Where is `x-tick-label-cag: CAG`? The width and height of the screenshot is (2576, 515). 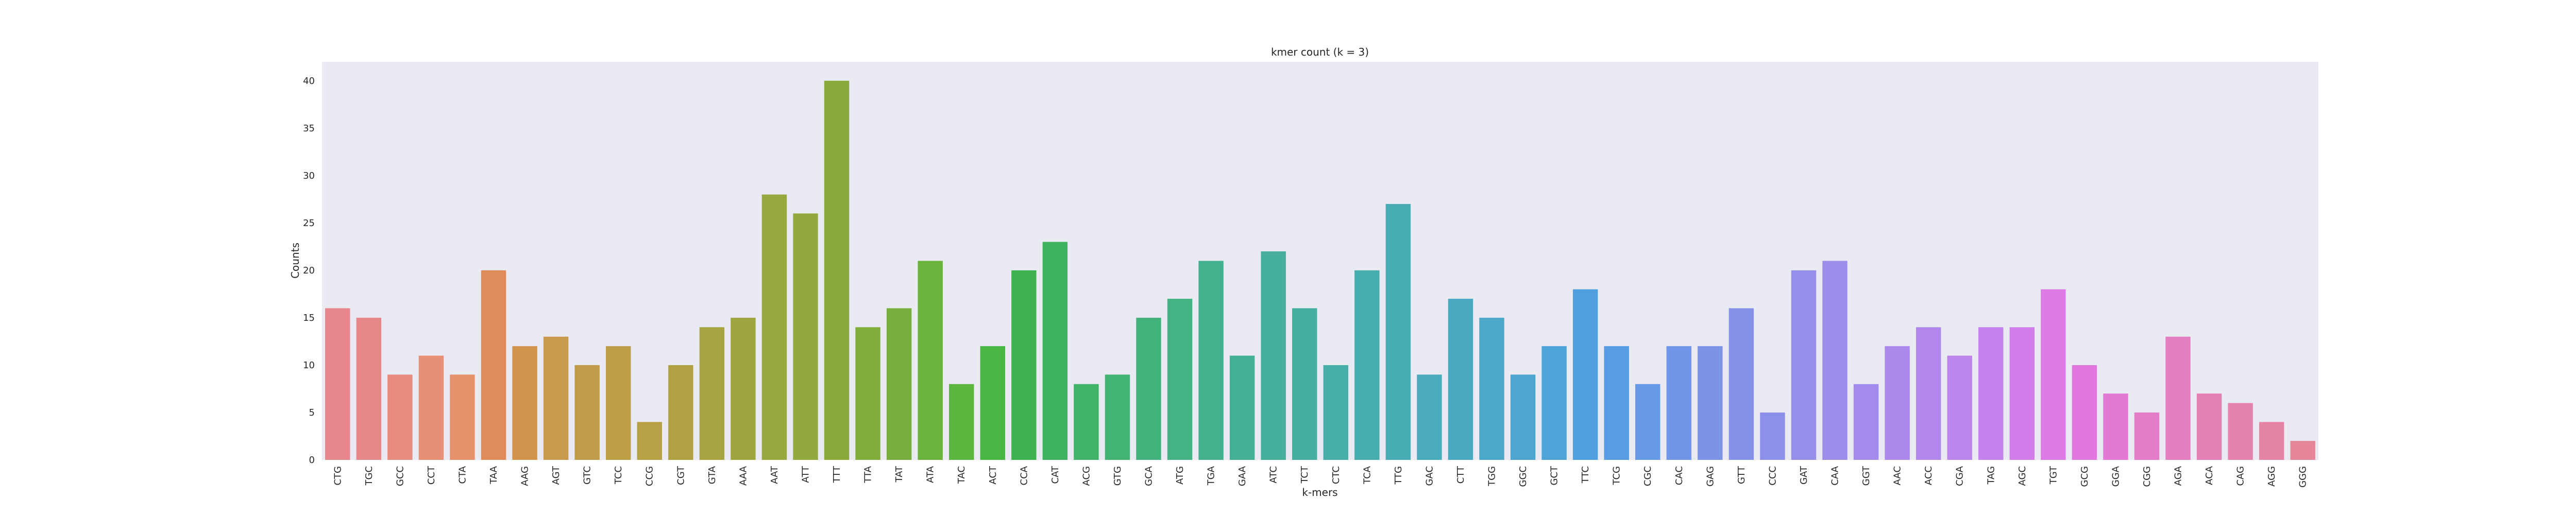
x-tick-label-cag: CAG is located at coordinates (2240, 476).